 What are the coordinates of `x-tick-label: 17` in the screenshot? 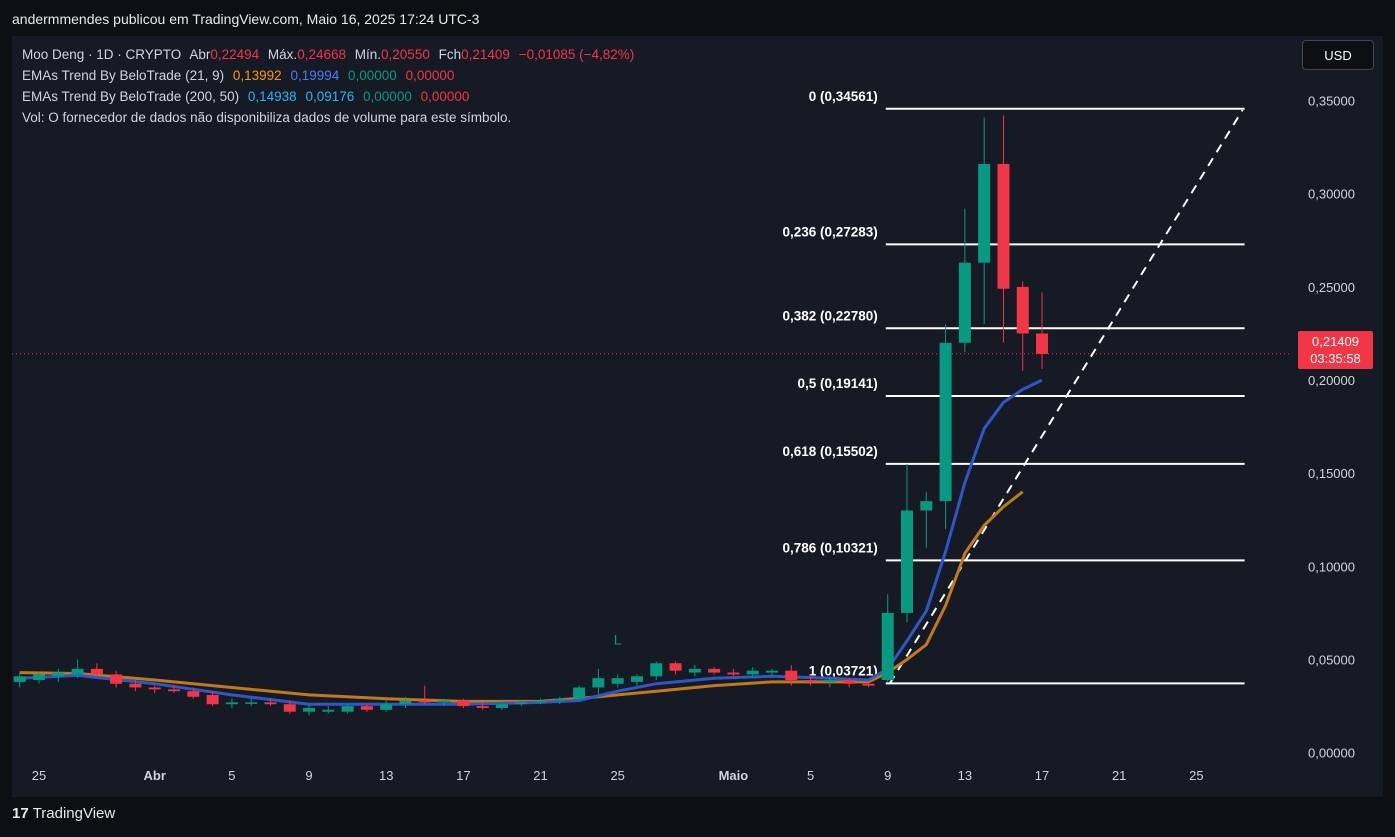 It's located at (1042, 775).